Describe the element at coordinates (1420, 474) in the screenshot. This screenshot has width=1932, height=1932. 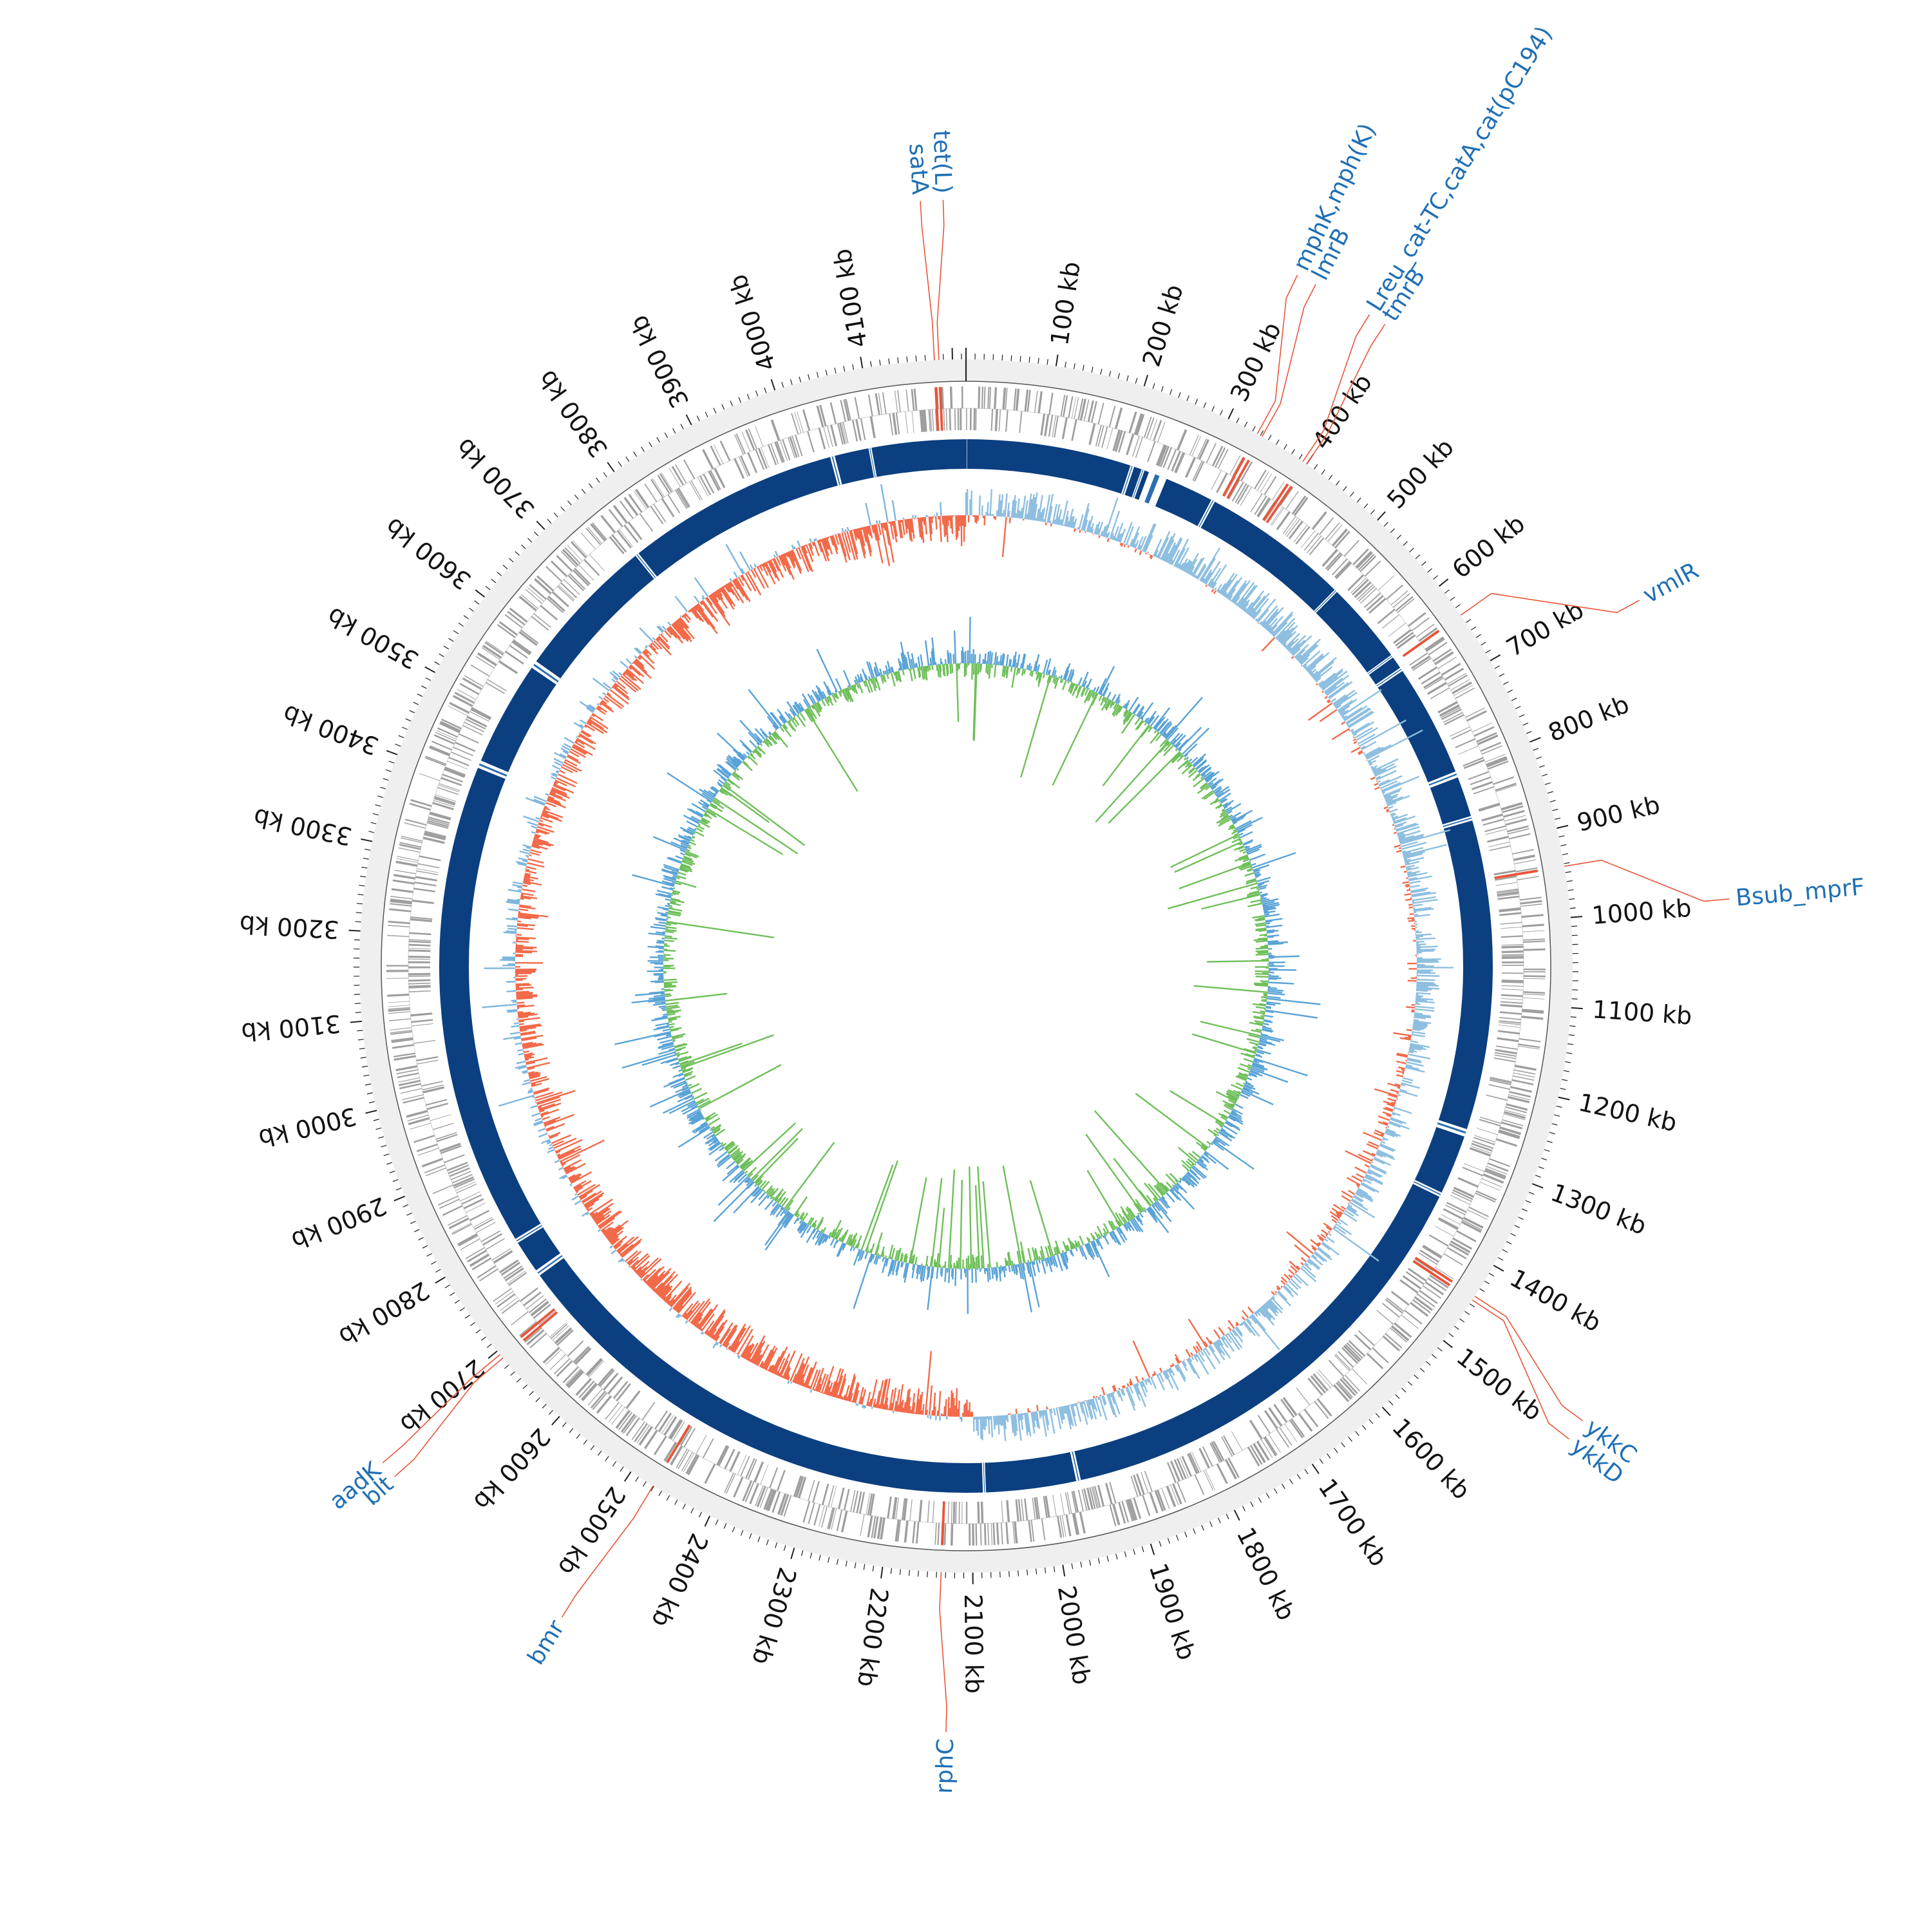
I see `tick-label-text: 500 kb` at that location.